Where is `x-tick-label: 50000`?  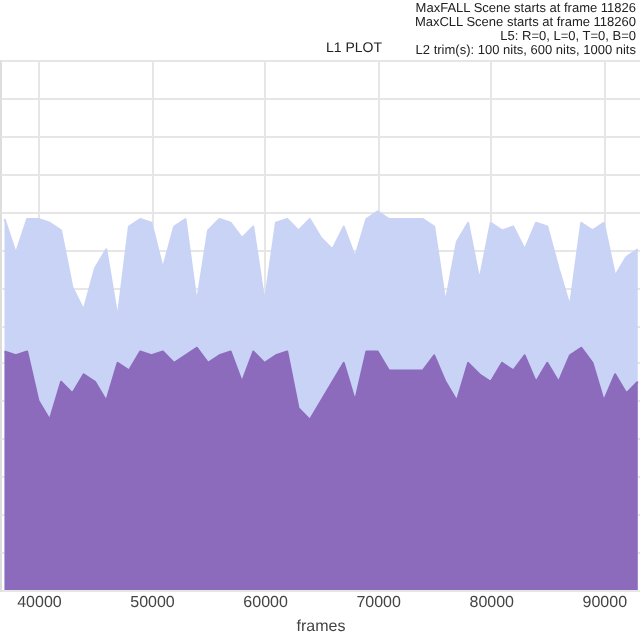
x-tick-label: 50000 is located at coordinates (153, 602).